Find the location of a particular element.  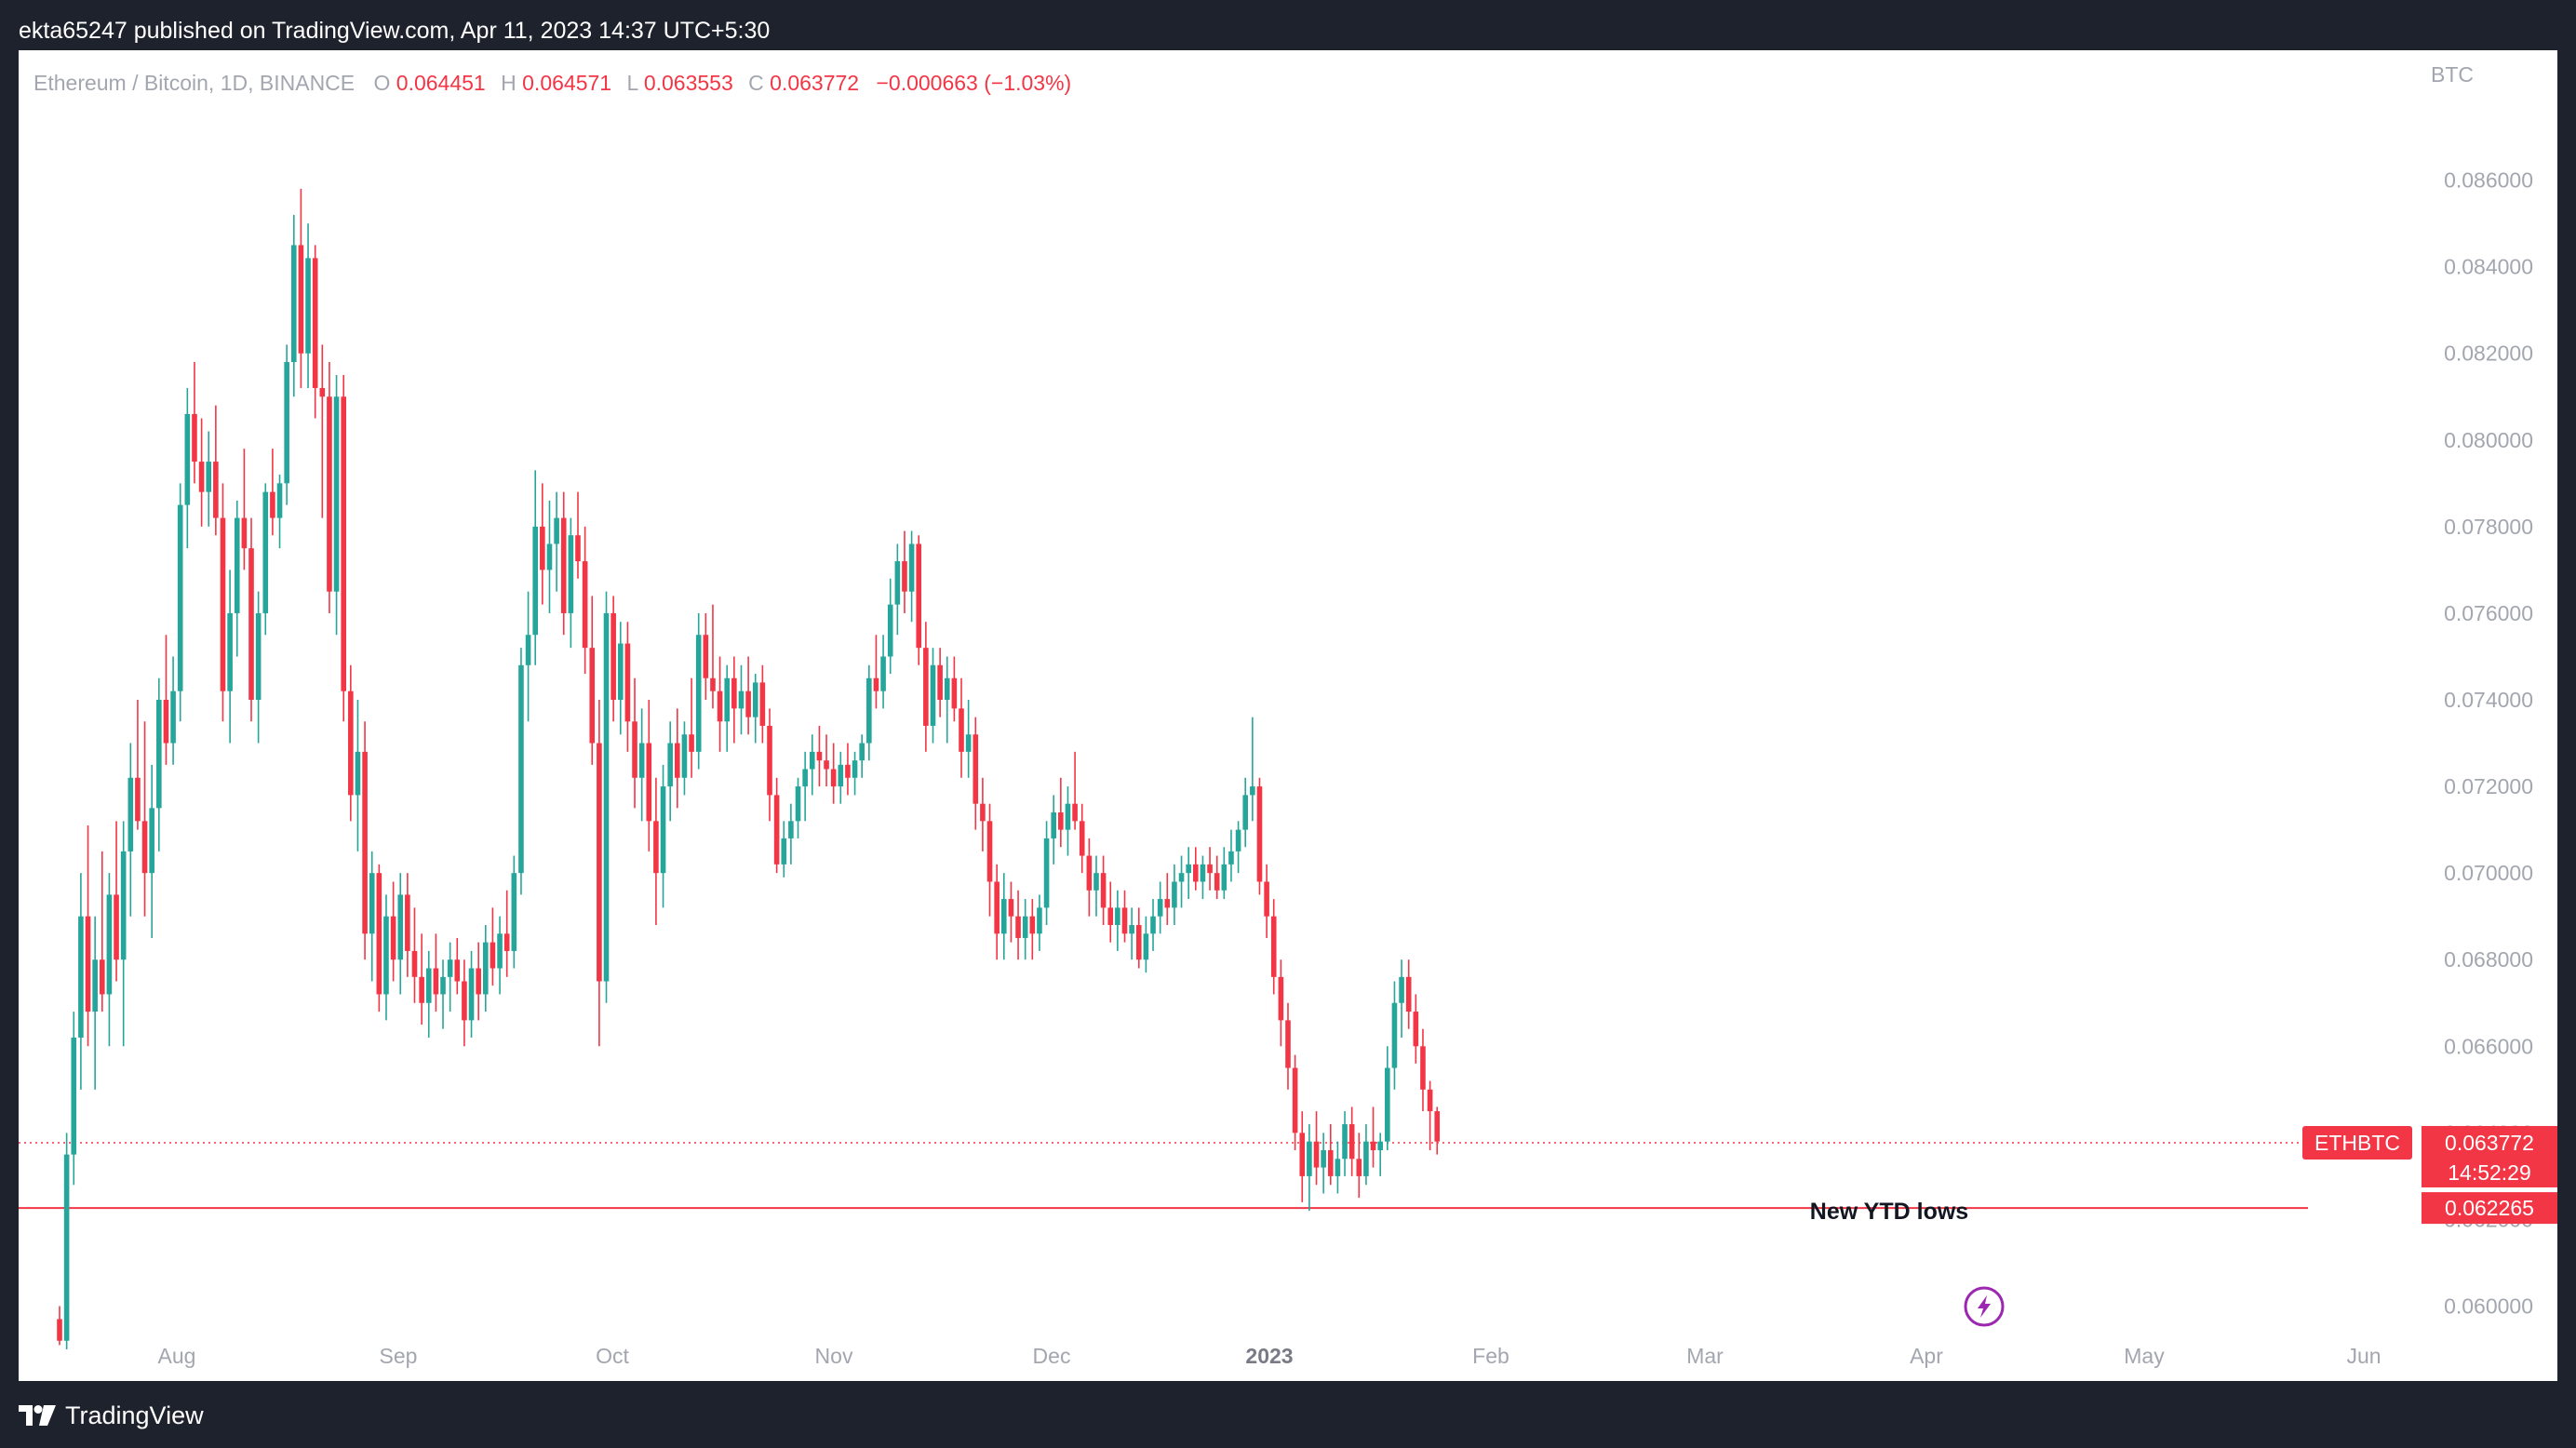

flash-icon is located at coordinates (1984, 1306).